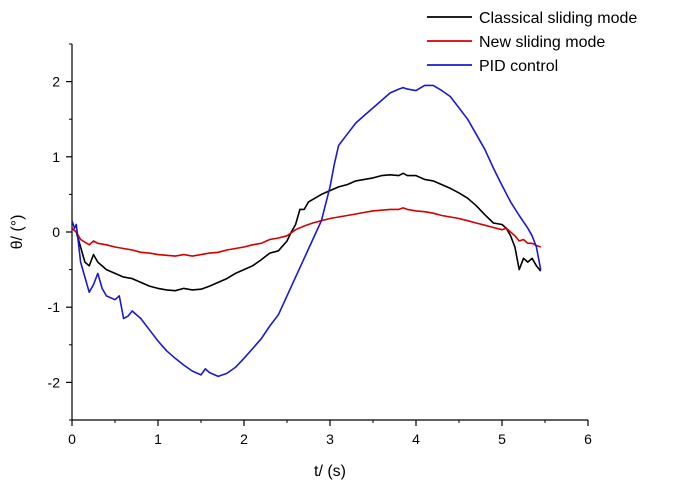  Describe the element at coordinates (542, 42) in the screenshot. I see `legend-label: New sliding mode` at that location.